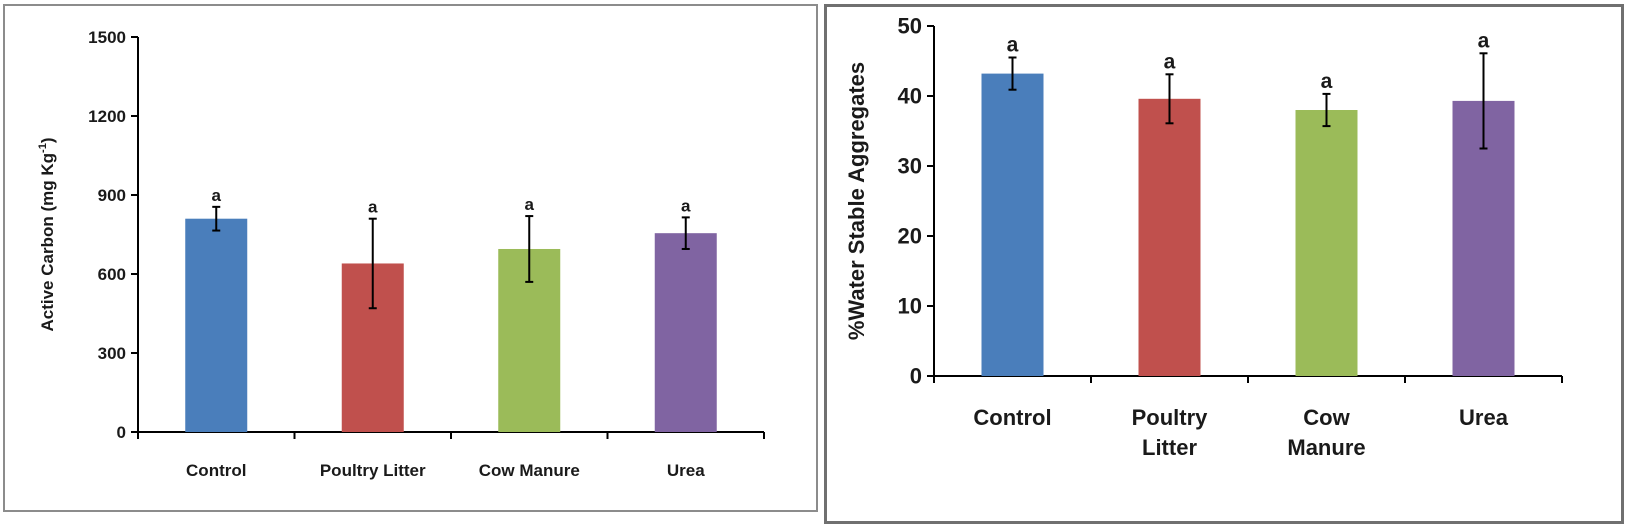 The width and height of the screenshot is (1627, 527). Describe the element at coordinates (910, 96) in the screenshot. I see `y-tick-label: 40` at that location.